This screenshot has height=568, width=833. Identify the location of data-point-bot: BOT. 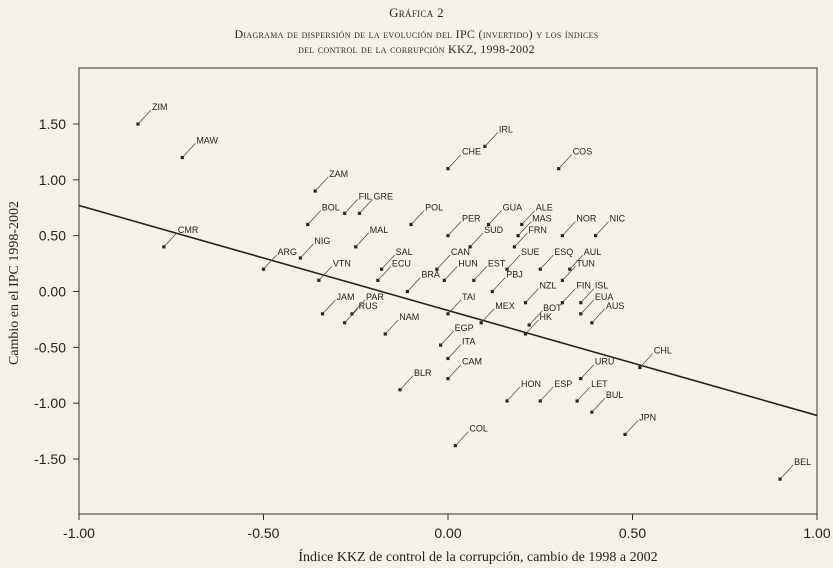
(544, 315).